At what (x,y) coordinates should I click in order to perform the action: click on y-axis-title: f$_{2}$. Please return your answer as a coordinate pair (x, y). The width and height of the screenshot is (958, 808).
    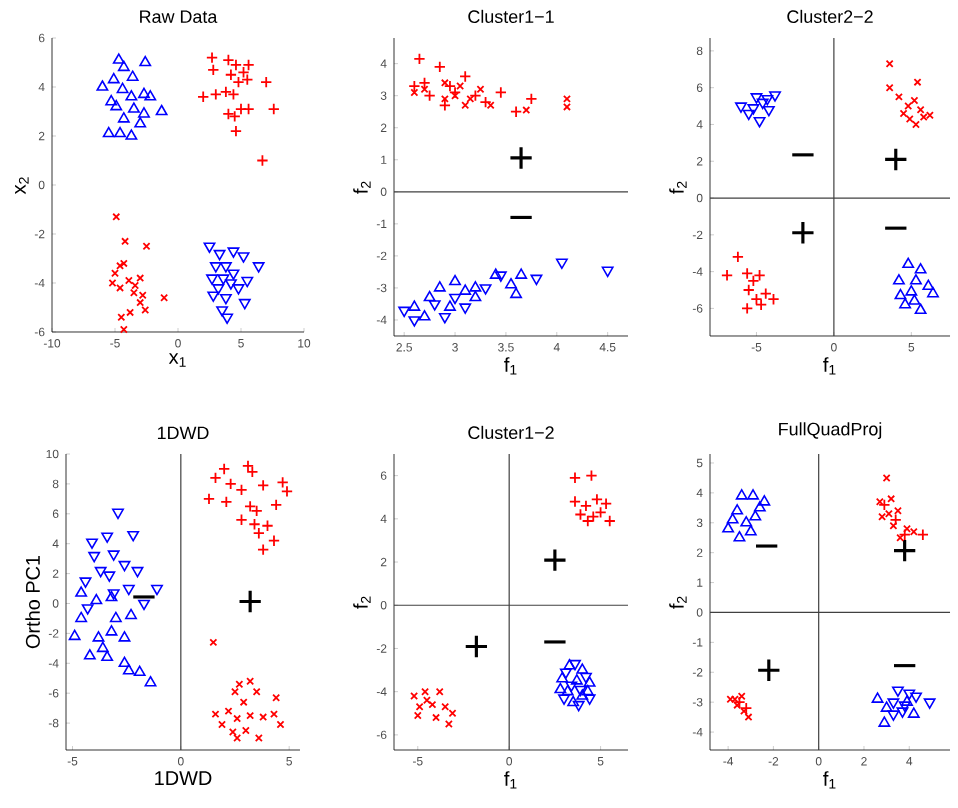
    Looking at the image, I should click on (678, 187).